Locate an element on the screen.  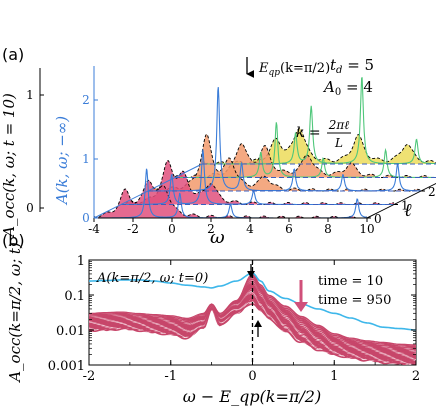
omega-axis-label: ω is located at coordinates (217, 237).